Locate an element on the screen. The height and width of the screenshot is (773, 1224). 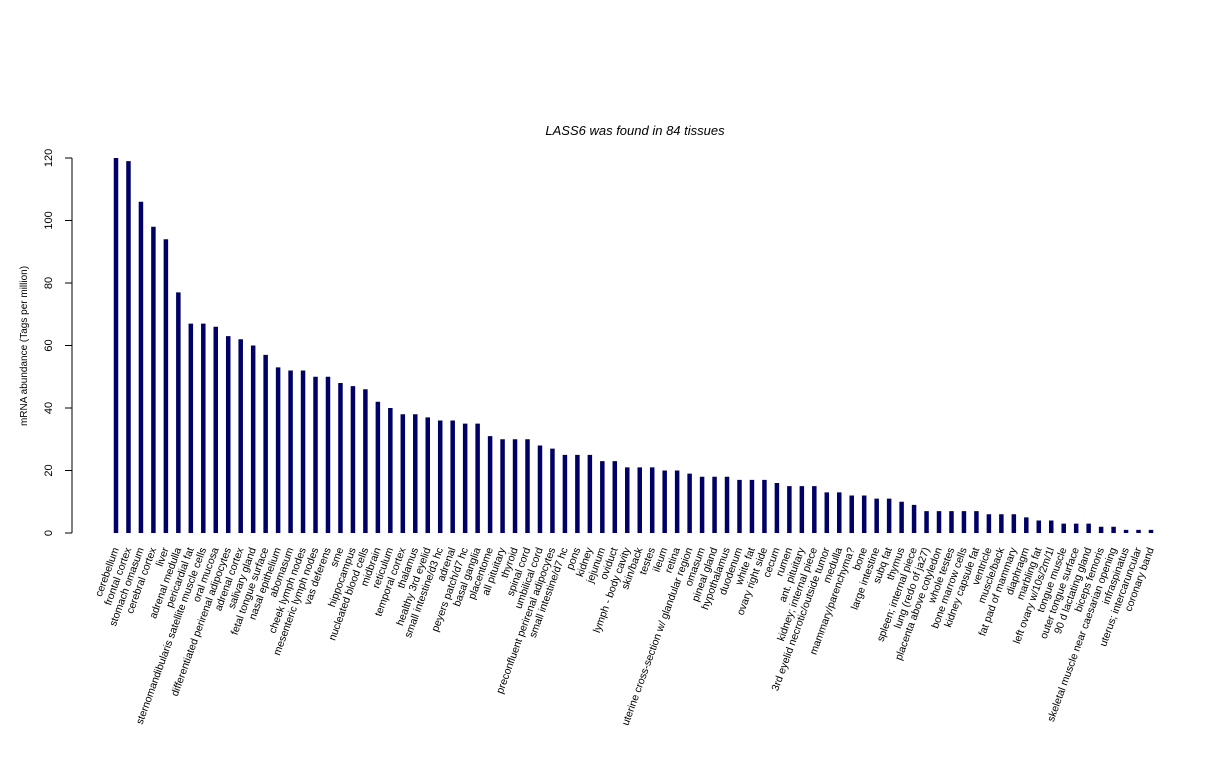
y-tick-label: 20 is located at coordinates (49, 470).